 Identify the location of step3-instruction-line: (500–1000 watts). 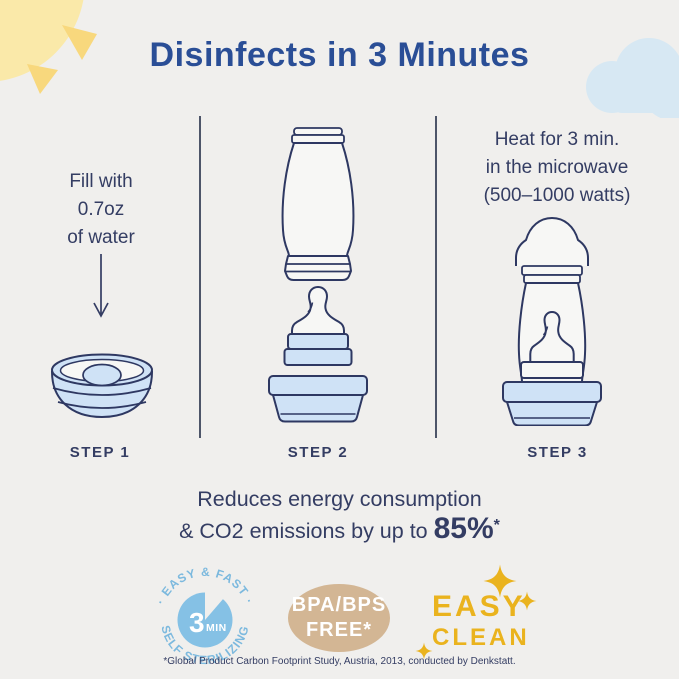
(557, 195).